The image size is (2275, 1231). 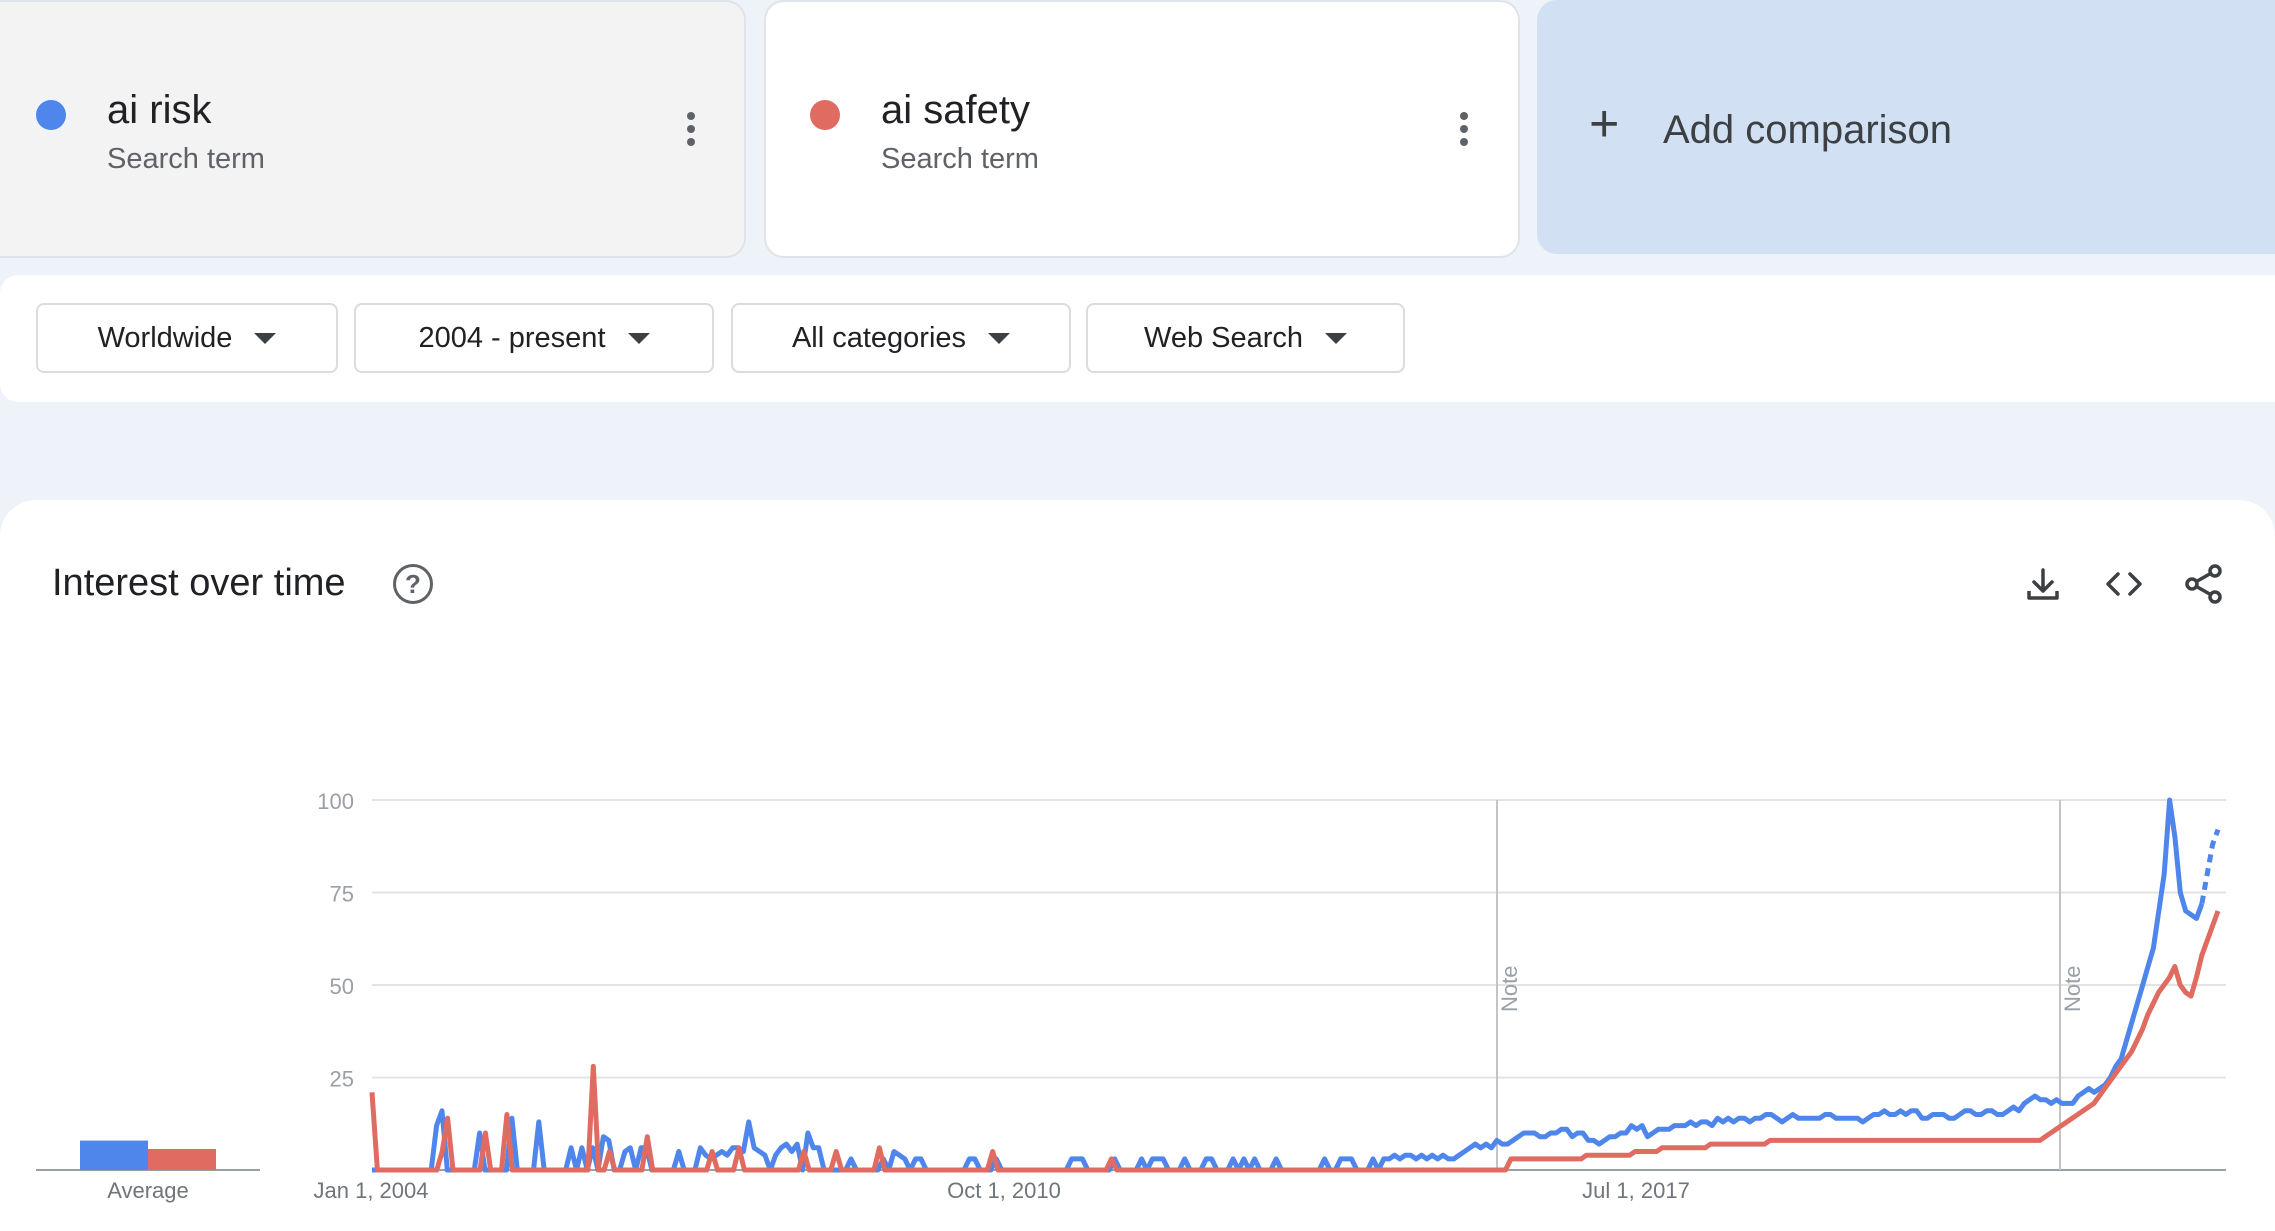 I want to click on average-bars, so click(x=148, y=1155).